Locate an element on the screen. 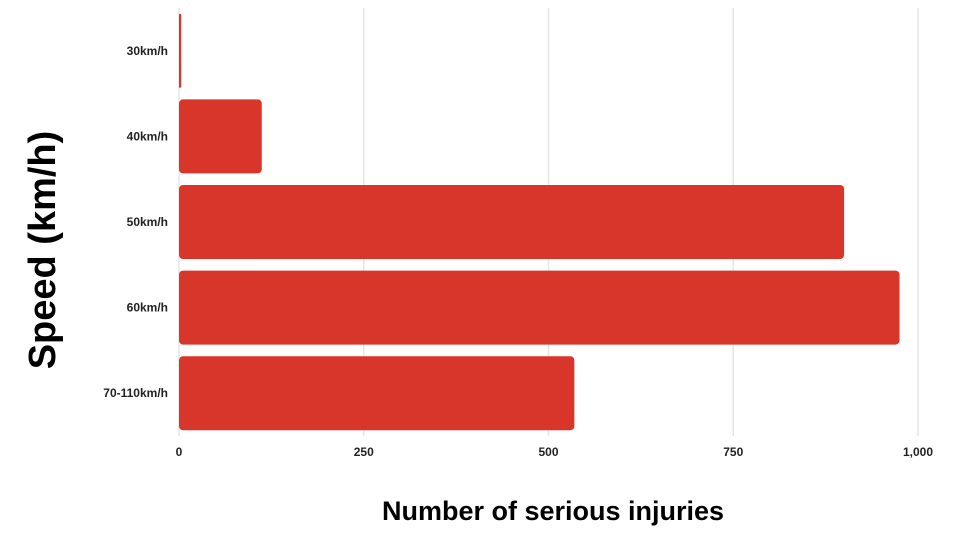 Image resolution: width=955 pixels, height=533 pixels. x-tick-label: 1,000 is located at coordinates (918, 452).